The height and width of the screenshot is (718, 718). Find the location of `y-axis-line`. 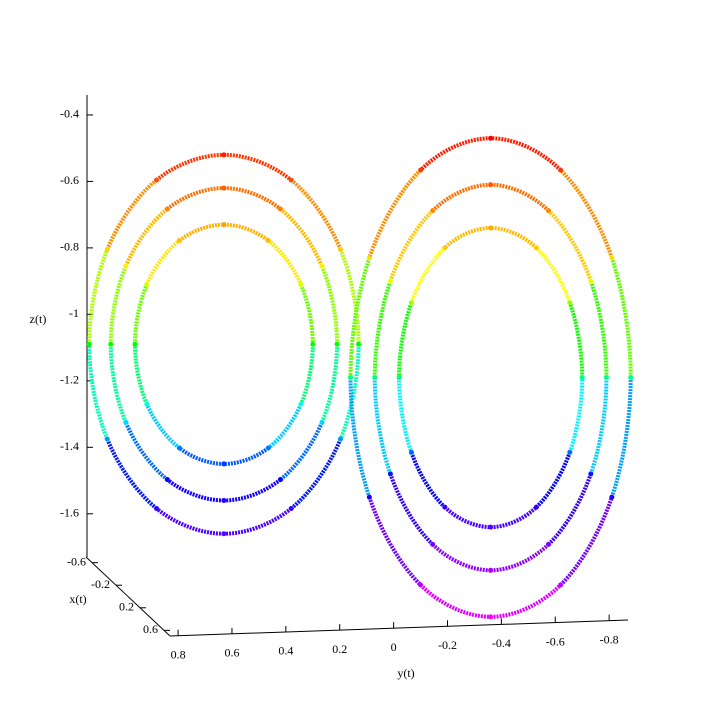

y-axis-line is located at coordinates (399, 628).